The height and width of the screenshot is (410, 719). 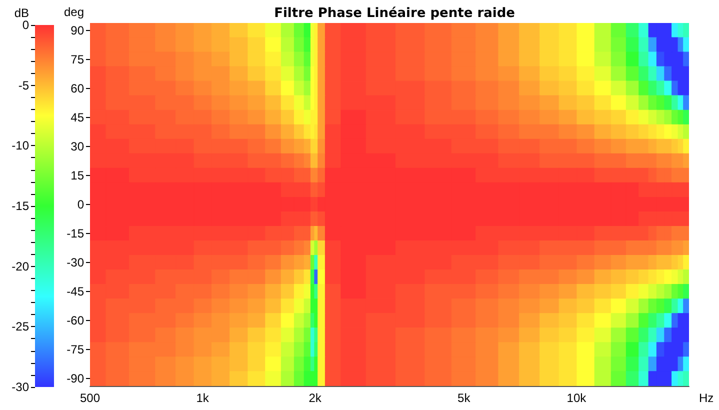 What do you see at coordinates (75, 233) in the screenshot?
I see `y-tick-label: -15` at bounding box center [75, 233].